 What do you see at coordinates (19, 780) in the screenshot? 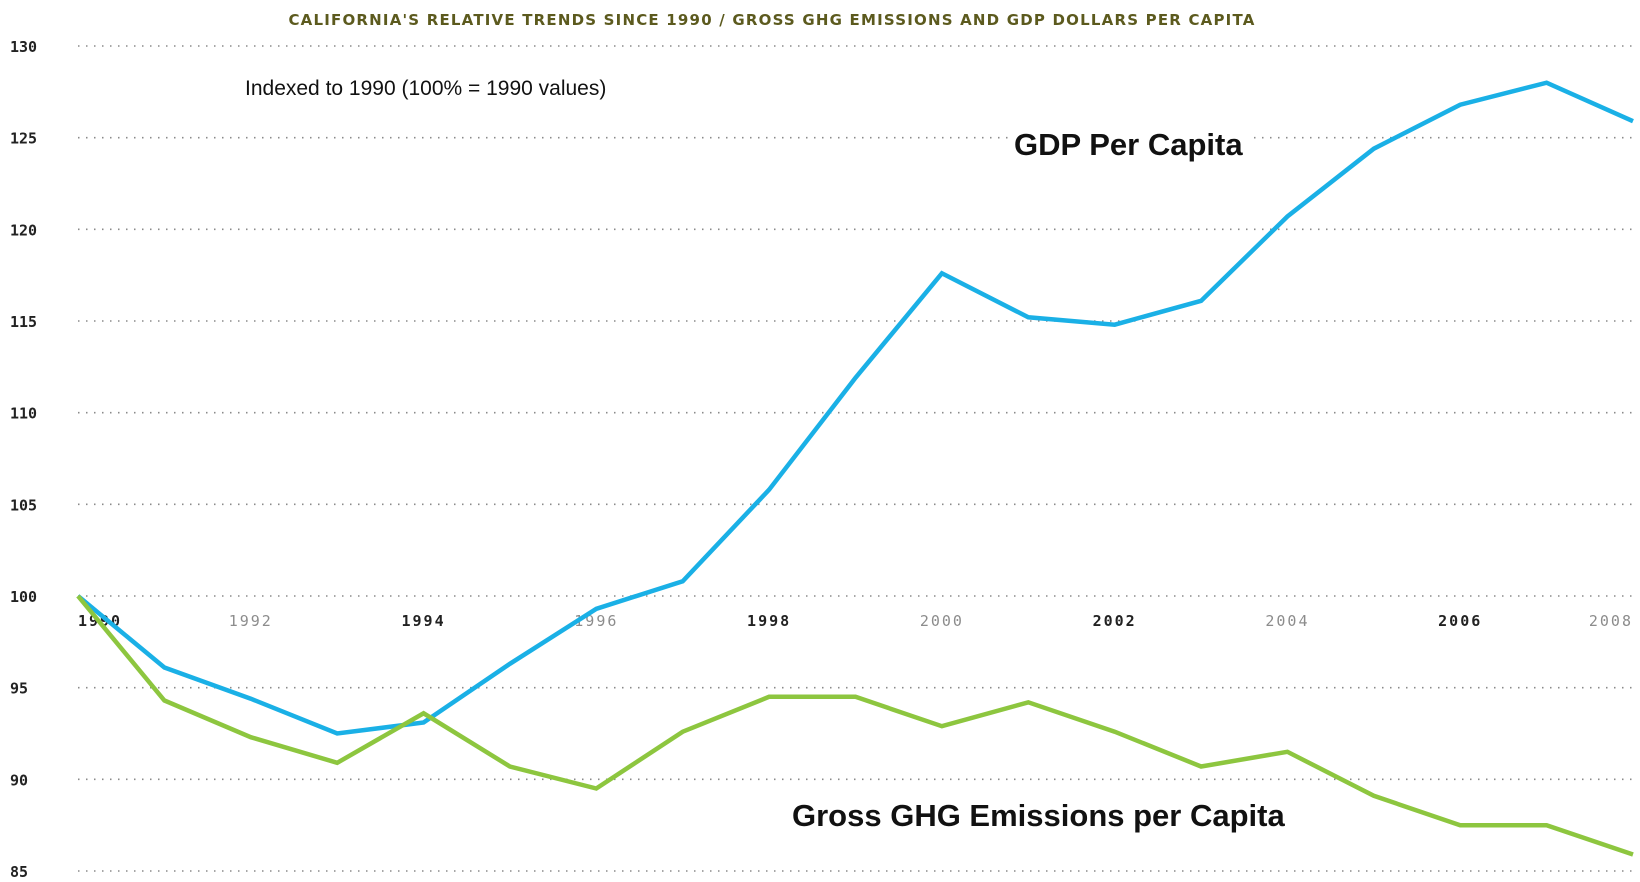
I see `y-tick-label: 90` at bounding box center [19, 780].